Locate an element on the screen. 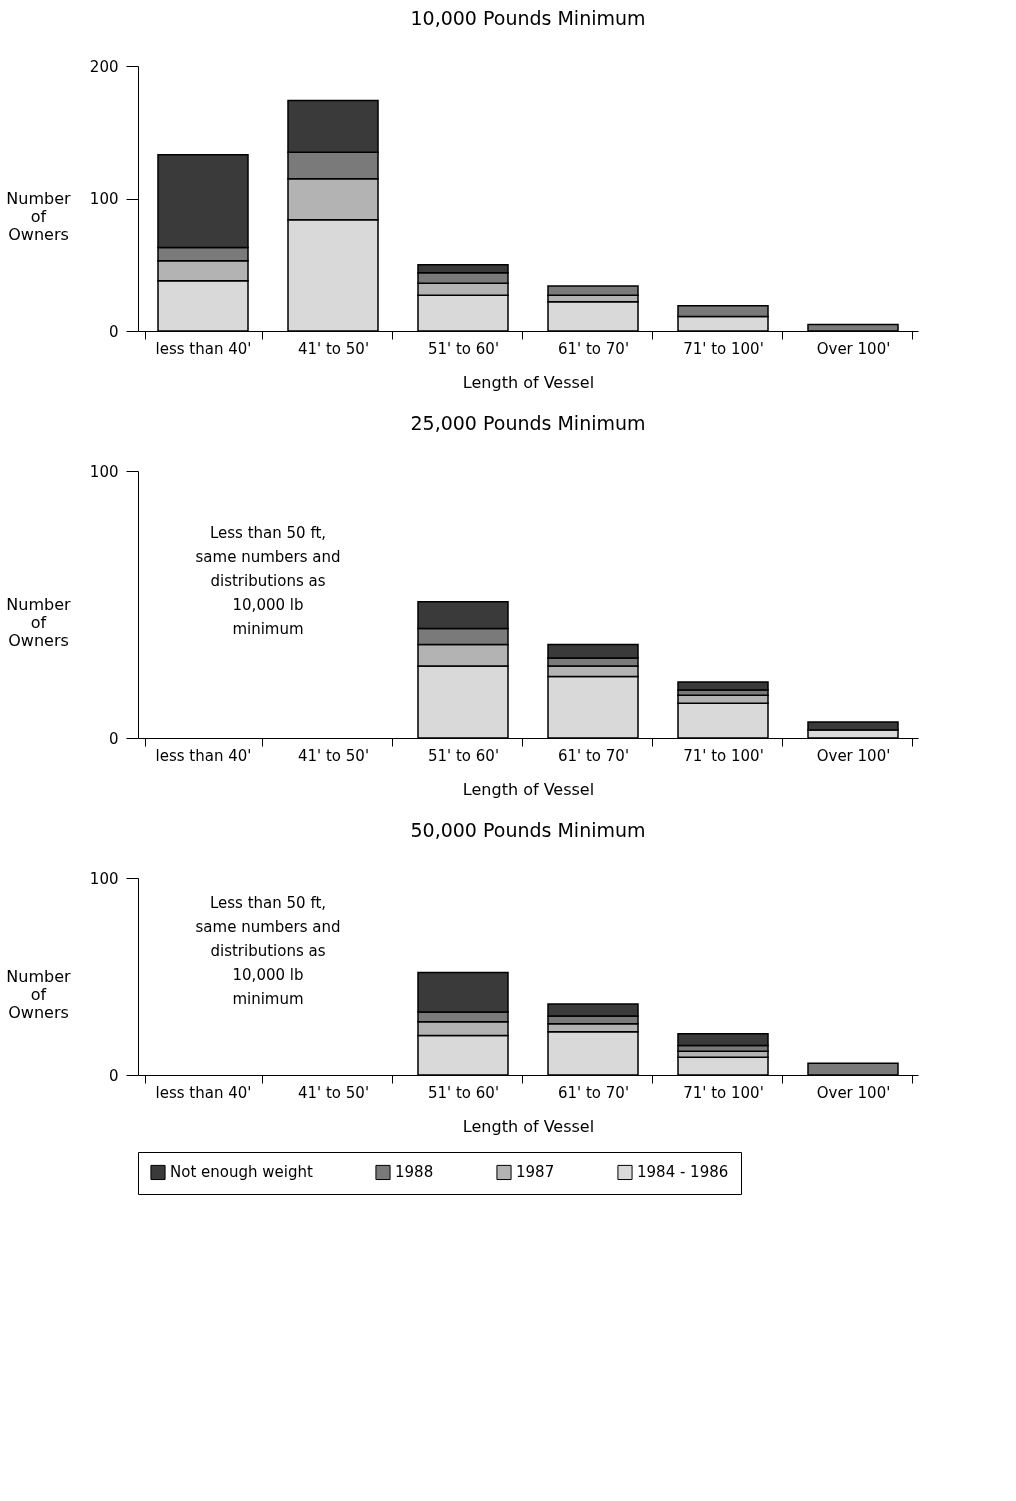 Image resolution: width=1016 pixels, height=1501 pixels. chart-title: 50,000 Pounds Minimum is located at coordinates (528, 830).